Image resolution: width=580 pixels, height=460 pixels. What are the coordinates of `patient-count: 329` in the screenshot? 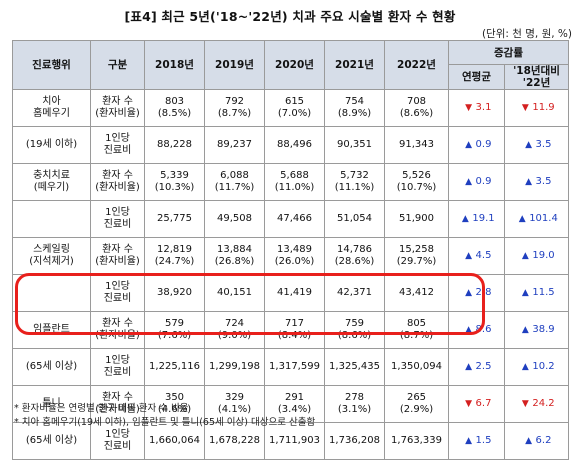 It's located at (234, 397).